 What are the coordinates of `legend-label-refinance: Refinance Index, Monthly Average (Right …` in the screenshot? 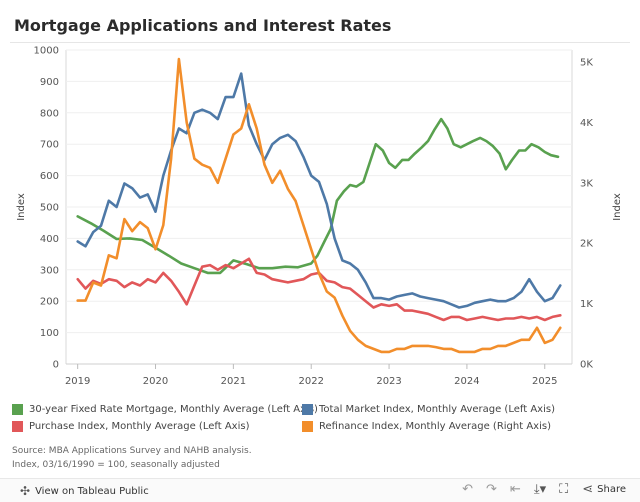 It's located at (435, 426).